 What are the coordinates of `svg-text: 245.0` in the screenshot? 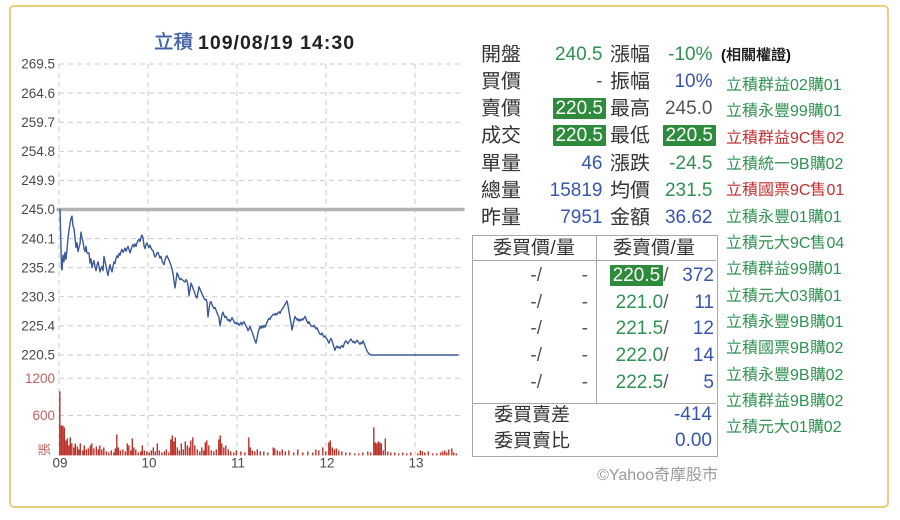 It's located at (38, 209).